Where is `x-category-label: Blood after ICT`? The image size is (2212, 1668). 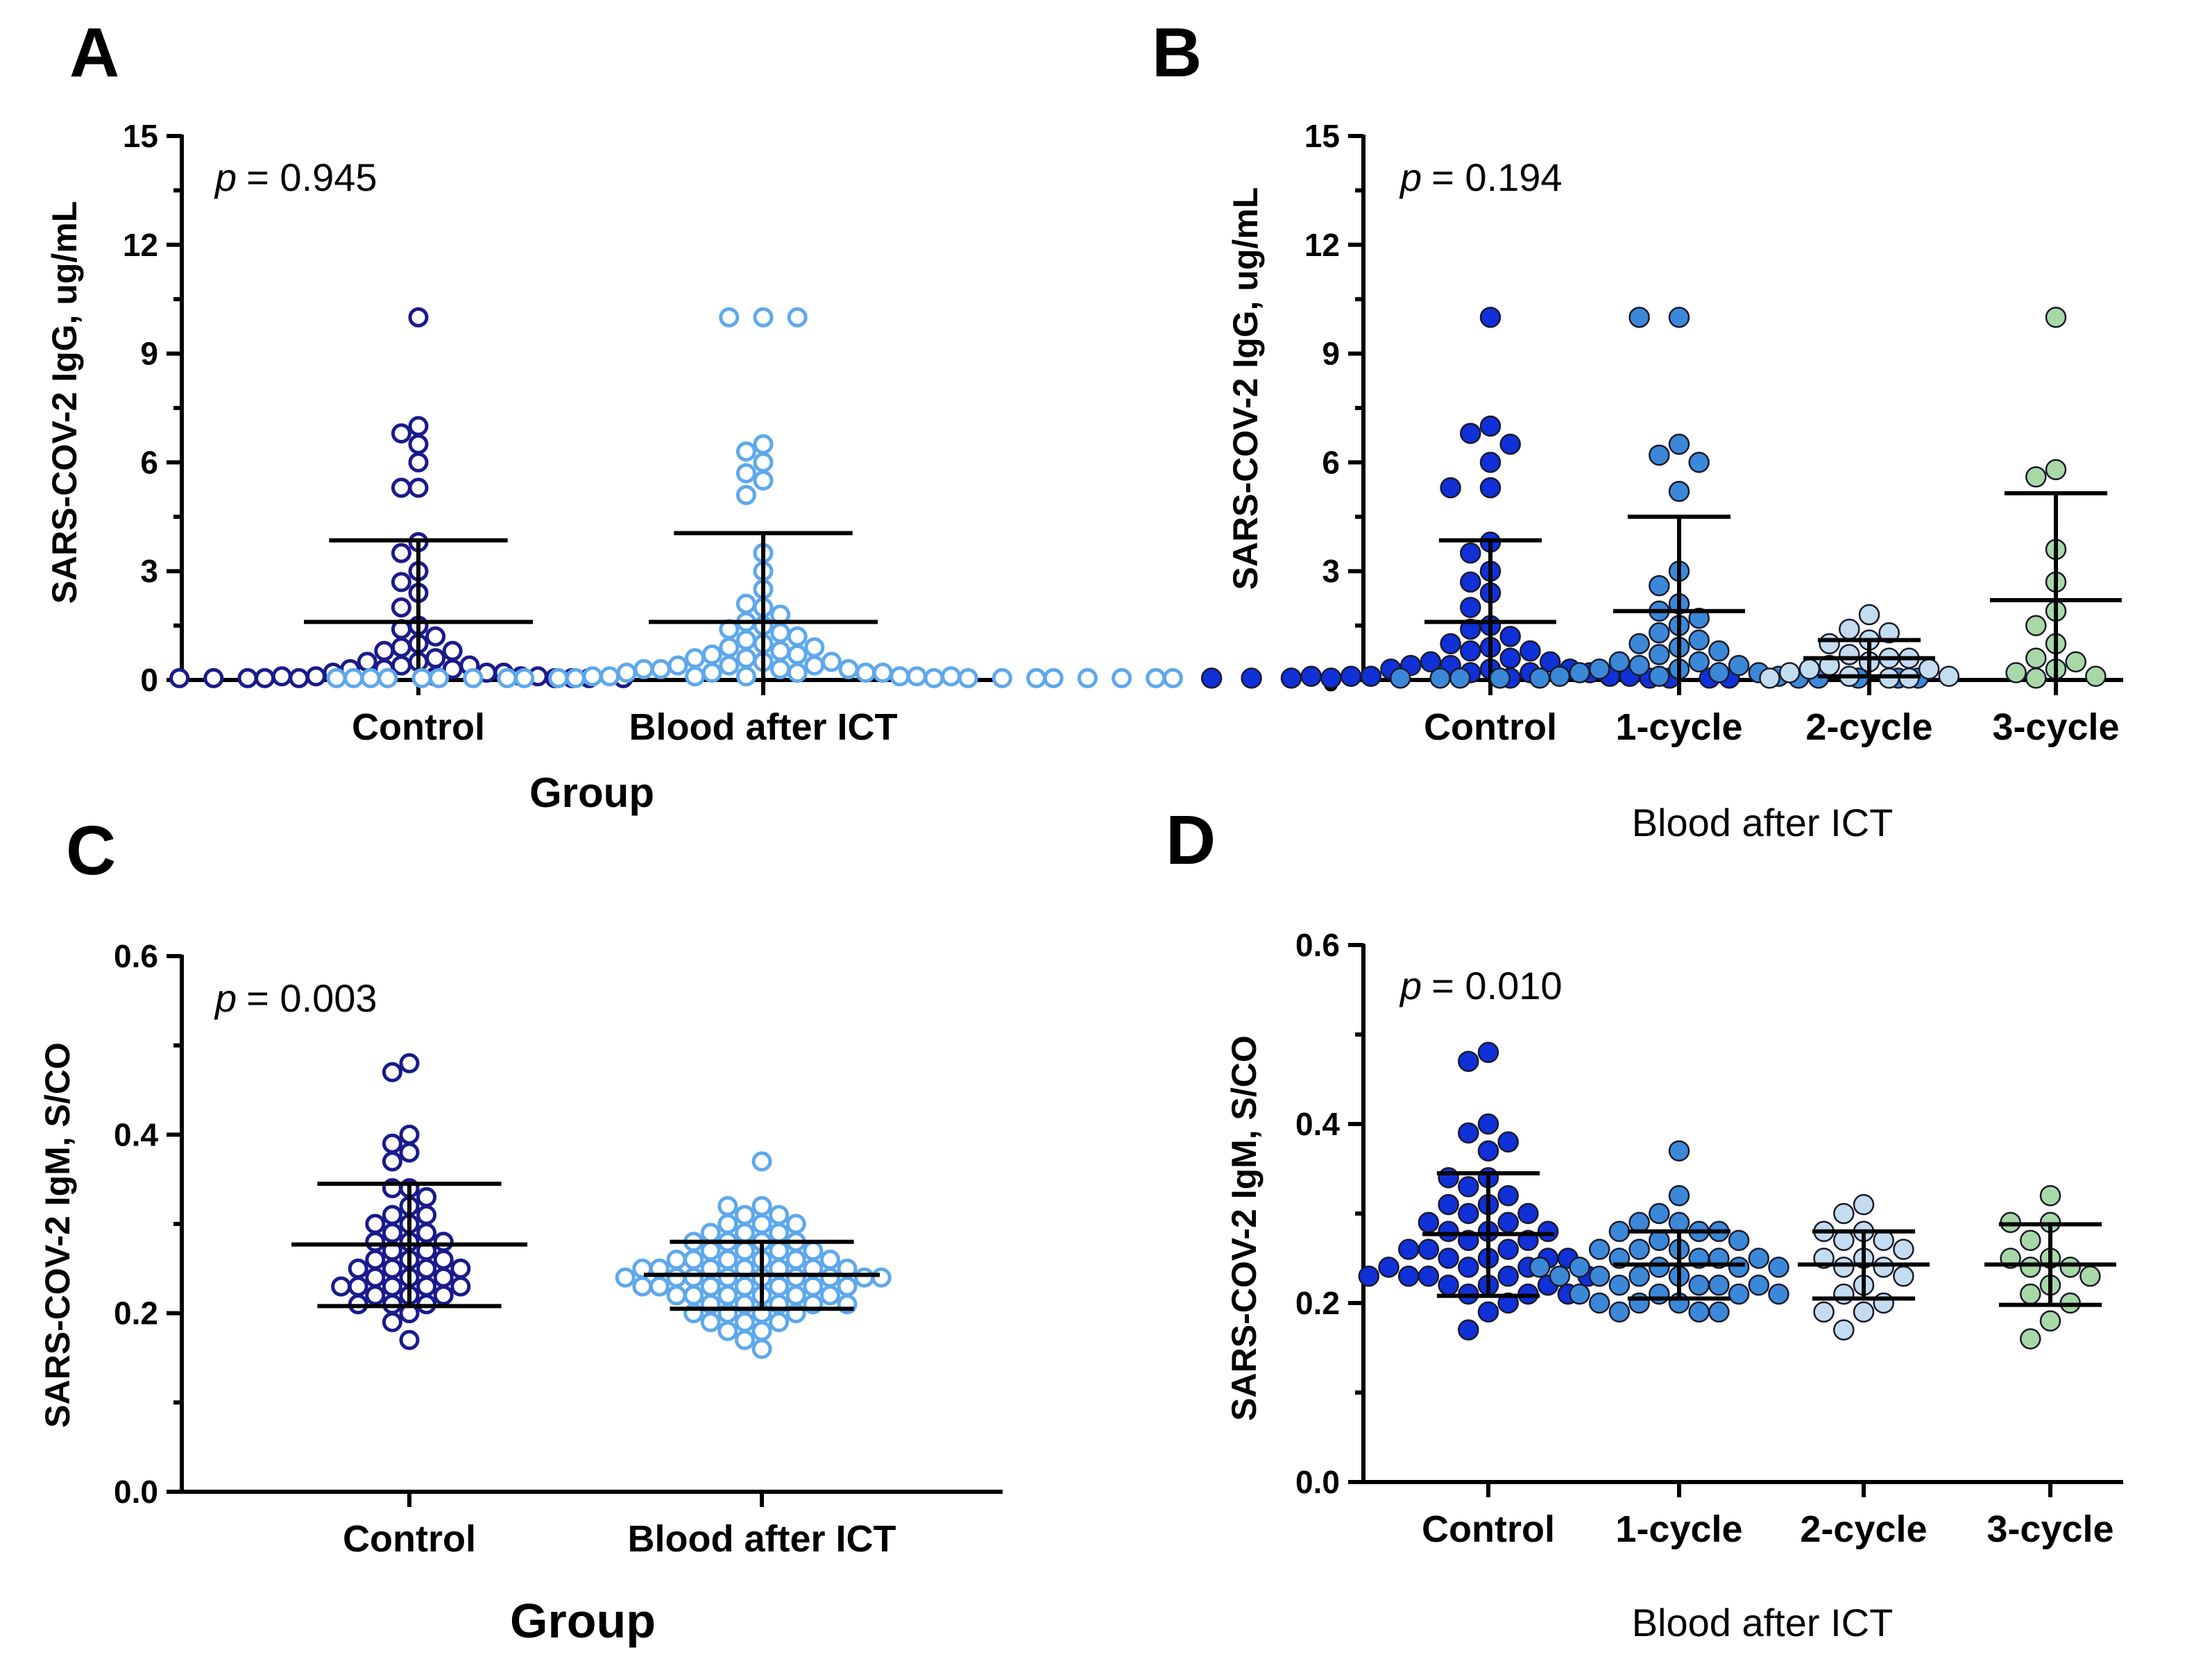 x-category-label: Blood after ICT is located at coordinates (762, 1539).